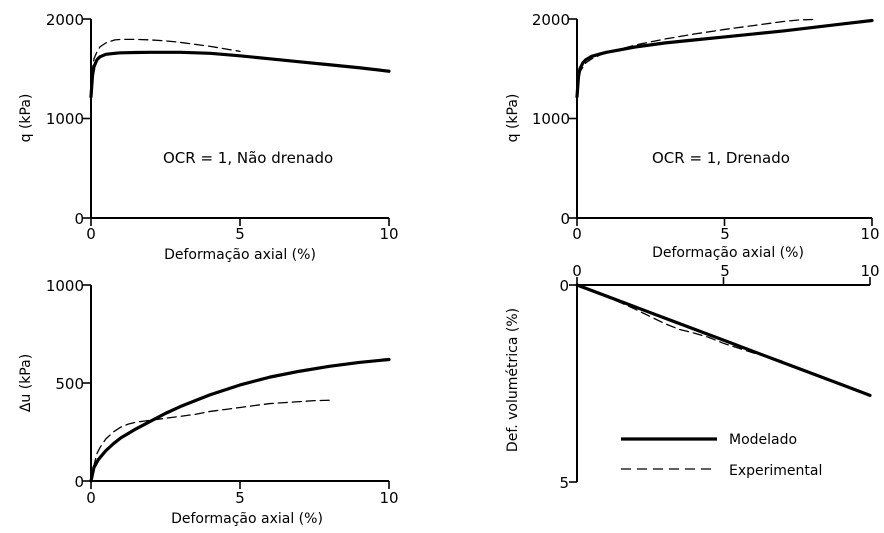 The width and height of the screenshot is (884, 533). Describe the element at coordinates (721, 122) in the screenshot. I see `plot-q-drained` at that location.